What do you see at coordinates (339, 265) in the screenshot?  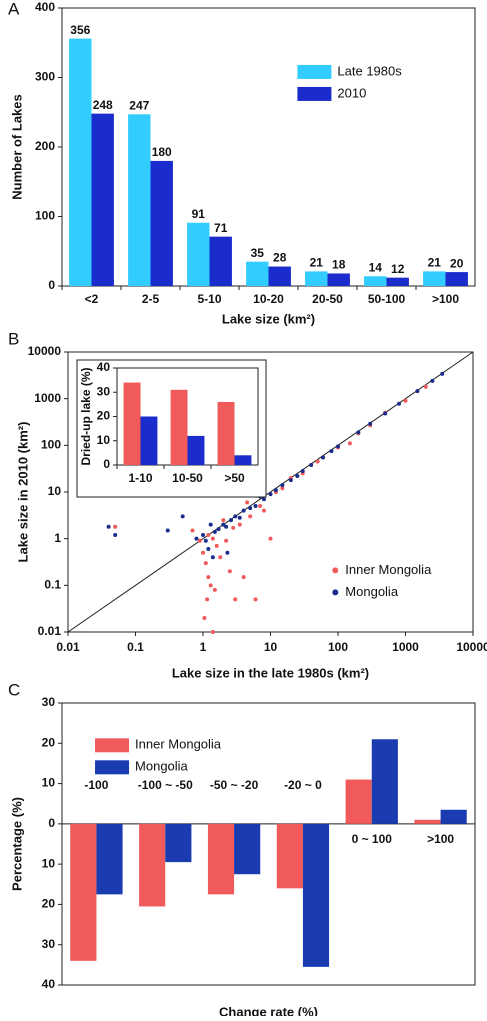 I see `data-label: 18` at bounding box center [339, 265].